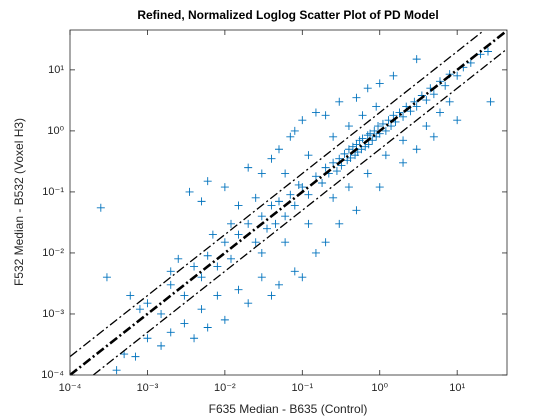  What do you see at coordinates (148, 388) in the screenshot?
I see `x-tick-label: 10⁻³` at bounding box center [148, 388].